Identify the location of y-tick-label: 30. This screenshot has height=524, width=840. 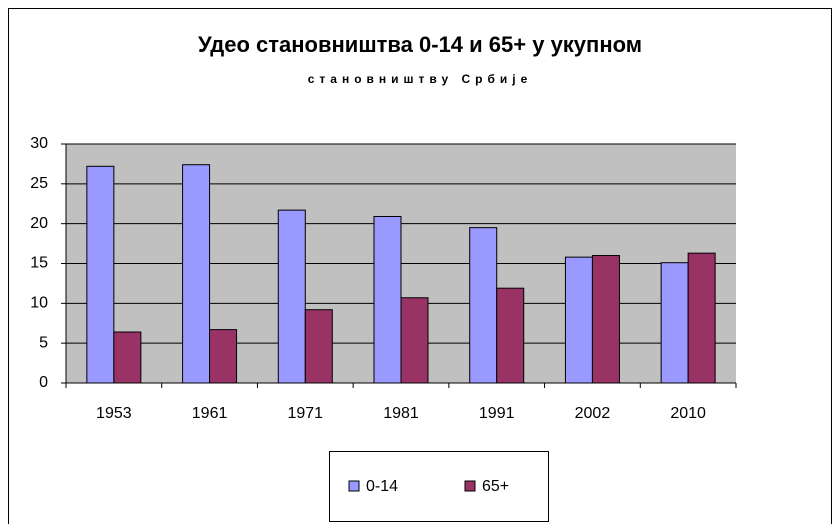
(39, 143).